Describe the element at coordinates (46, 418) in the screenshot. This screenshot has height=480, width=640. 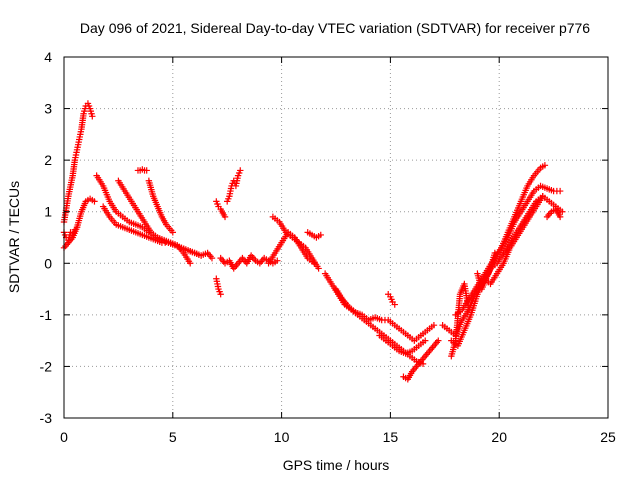
I see `y-tick-label: -3` at that location.